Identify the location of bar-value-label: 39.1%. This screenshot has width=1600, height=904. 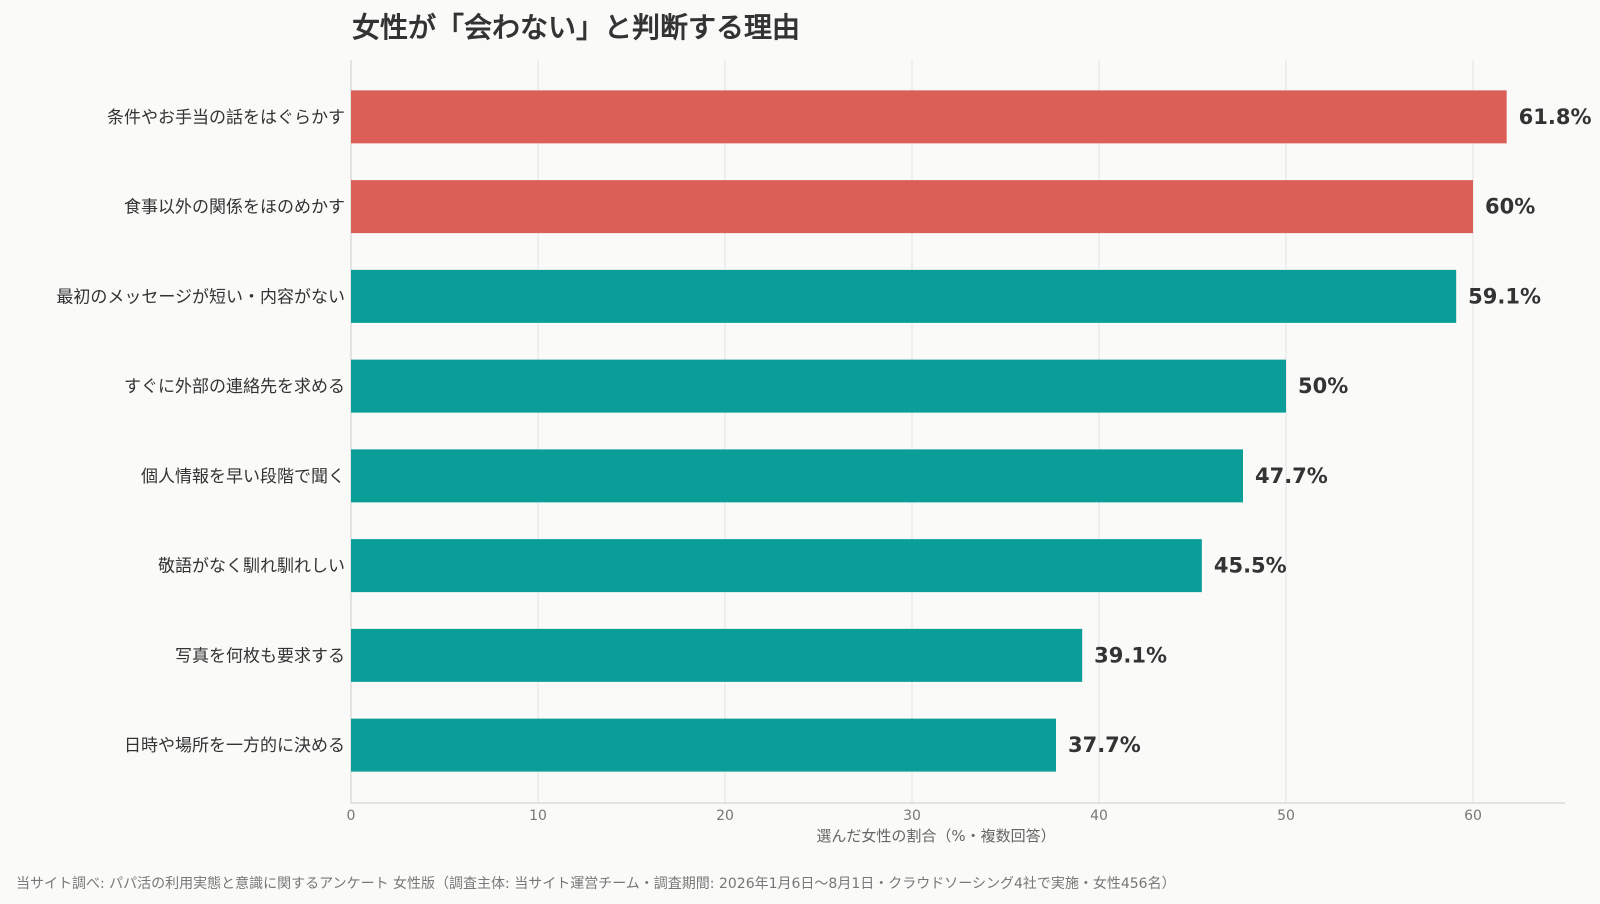
(1130, 655).